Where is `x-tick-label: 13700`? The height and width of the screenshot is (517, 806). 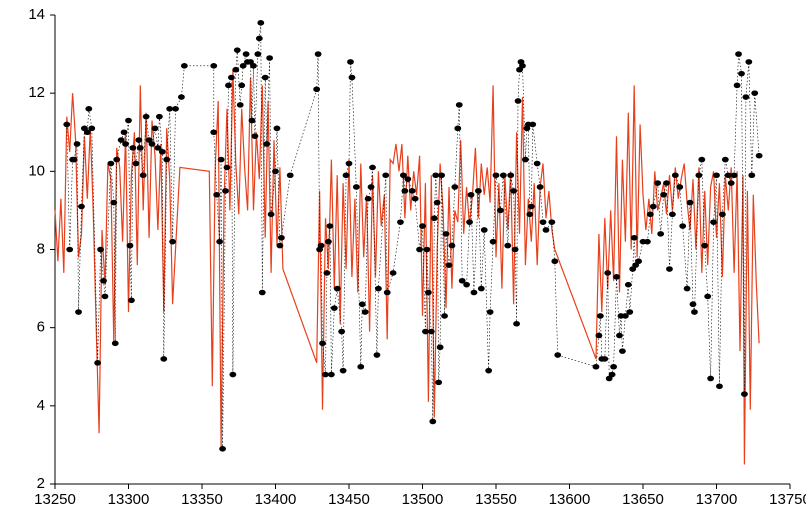 x-tick-label: 13700 is located at coordinates (717, 499).